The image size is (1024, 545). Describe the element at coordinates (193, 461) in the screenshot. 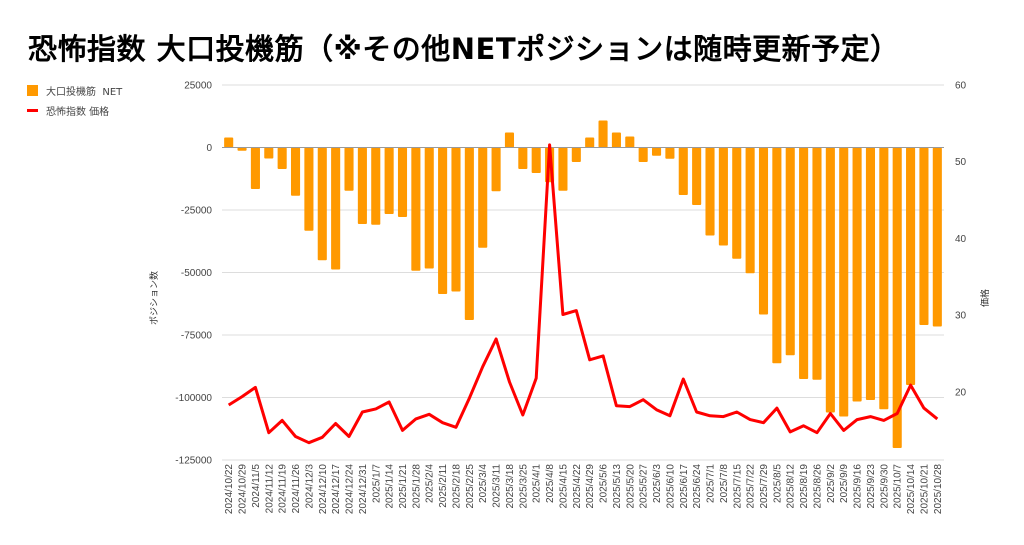

I see `left-tick-label: -125000` at that location.